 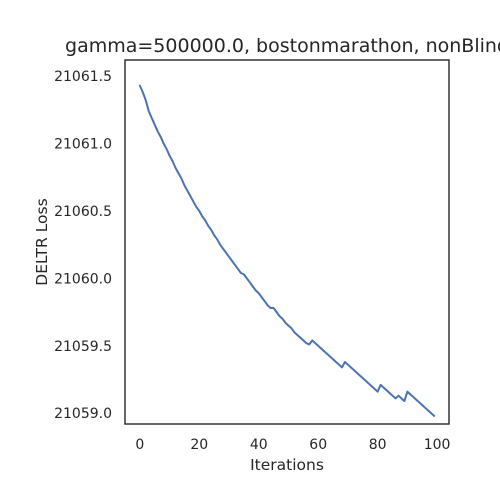 I want to click on y-tick-label: 21059.5, so click(x=83, y=347).